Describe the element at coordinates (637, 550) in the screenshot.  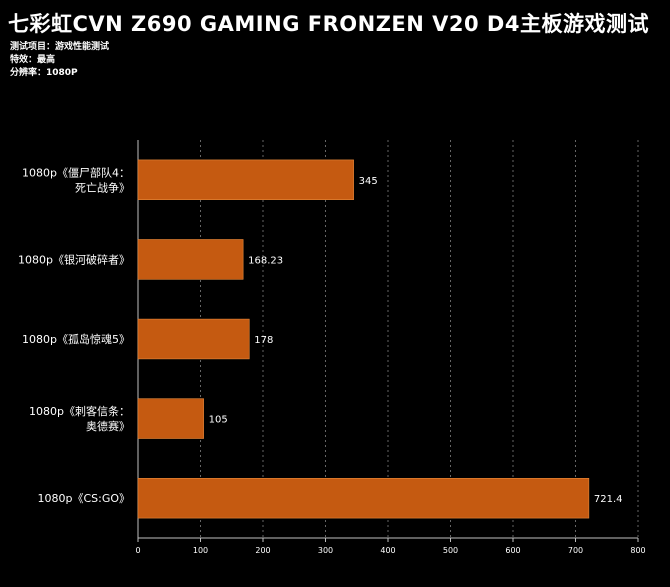
I see `x-tick-label-800: 800` at that location.